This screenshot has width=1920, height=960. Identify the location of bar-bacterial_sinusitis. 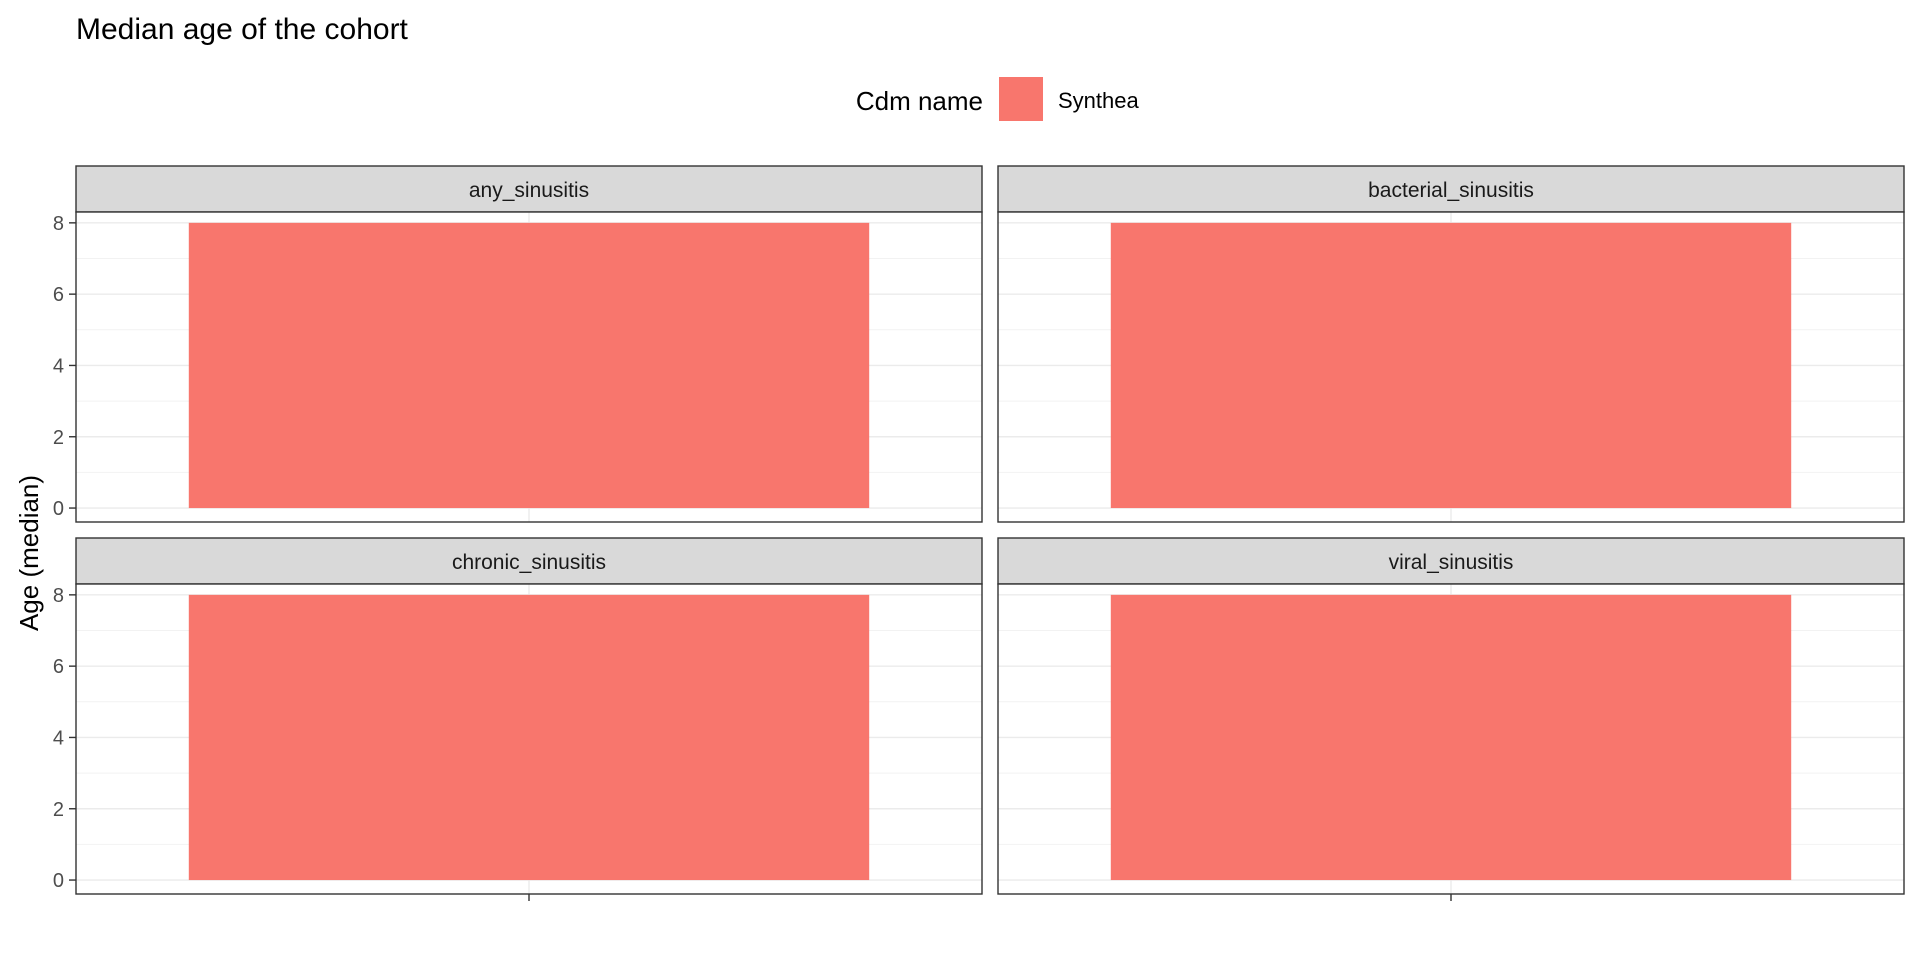
(1451, 365).